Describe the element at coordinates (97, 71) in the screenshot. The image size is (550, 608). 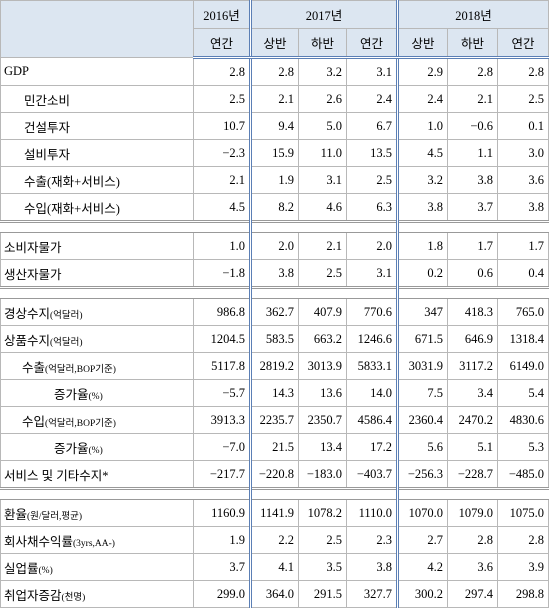
I see `row-label: GDP` at that location.